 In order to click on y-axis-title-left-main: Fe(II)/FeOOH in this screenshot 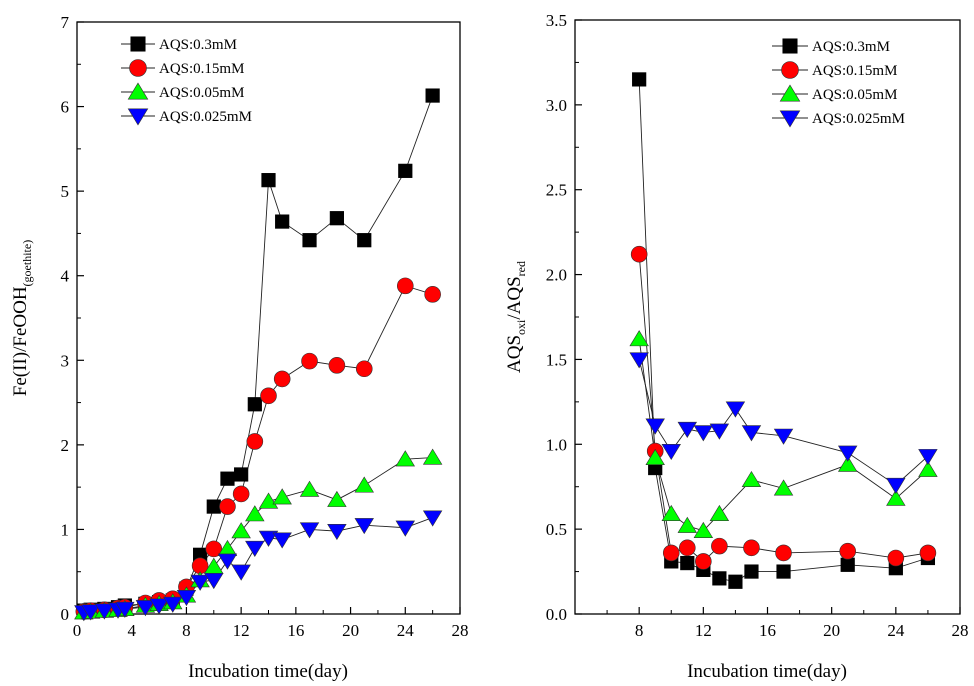, I will do `click(20, 341)`.